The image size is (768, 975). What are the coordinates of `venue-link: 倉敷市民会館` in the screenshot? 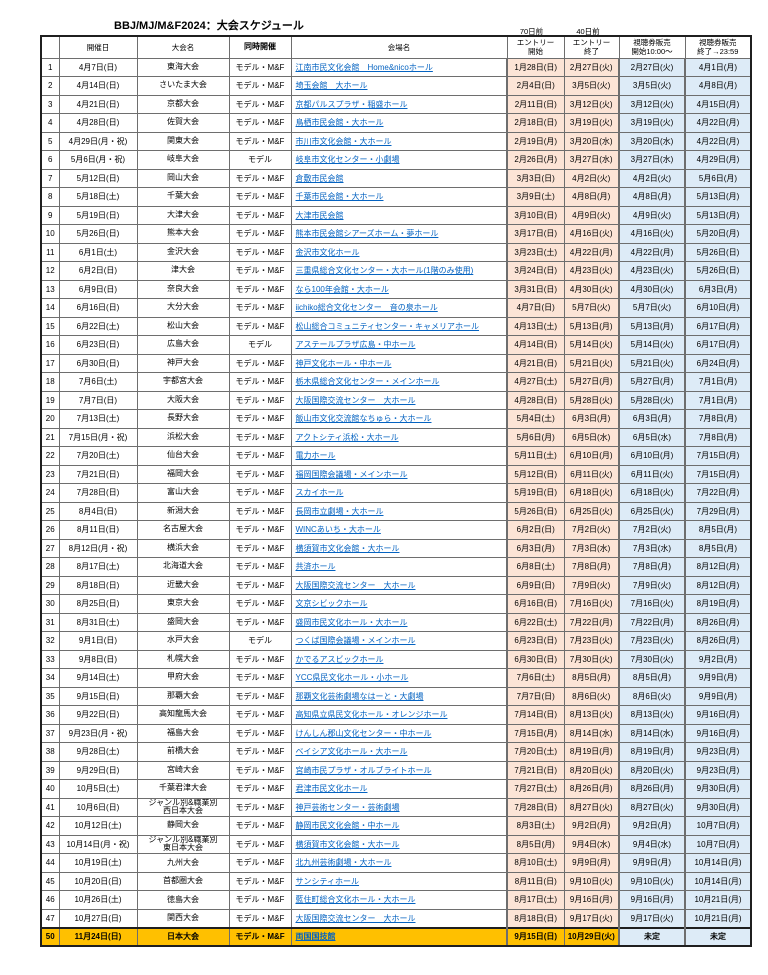 It's located at (319, 178).